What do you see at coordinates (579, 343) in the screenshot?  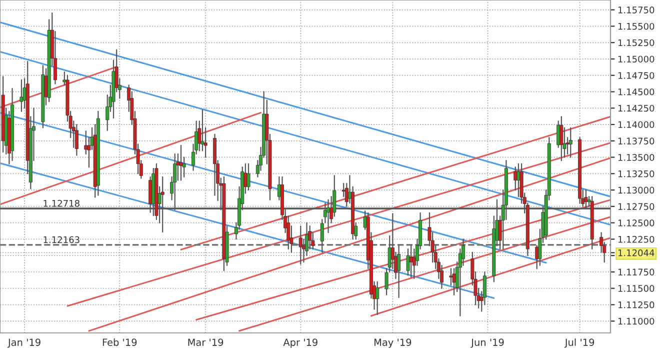 I see `x-tick-label: Jul '19` at bounding box center [579, 343].